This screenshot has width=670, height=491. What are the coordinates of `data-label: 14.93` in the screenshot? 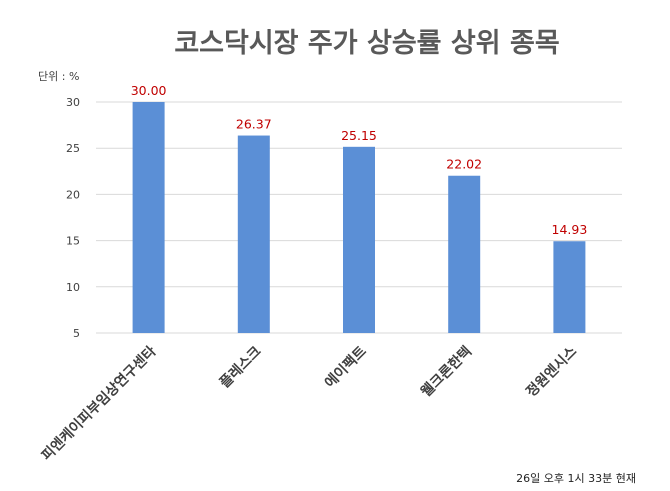 It's located at (570, 229).